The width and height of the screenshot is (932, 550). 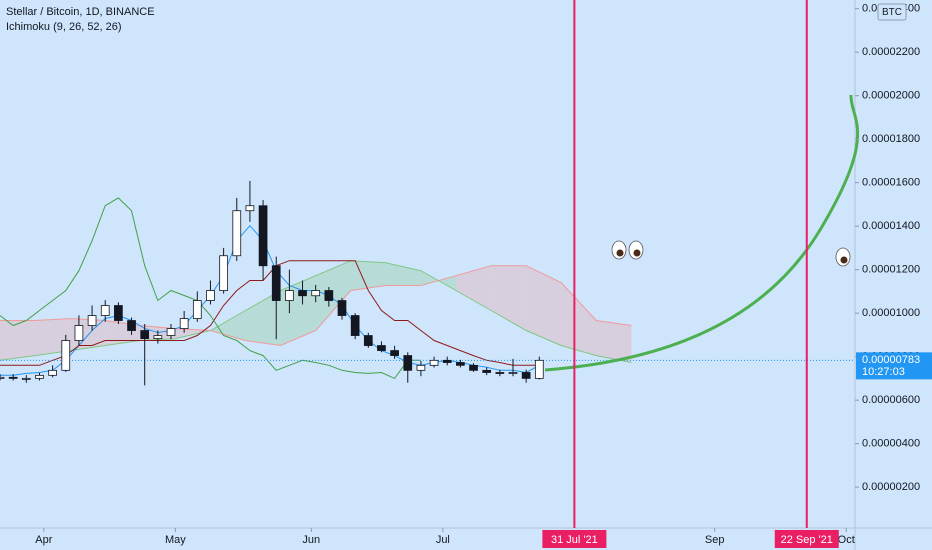 I want to click on y-tick-label: 0.00000600, so click(x=891, y=400).